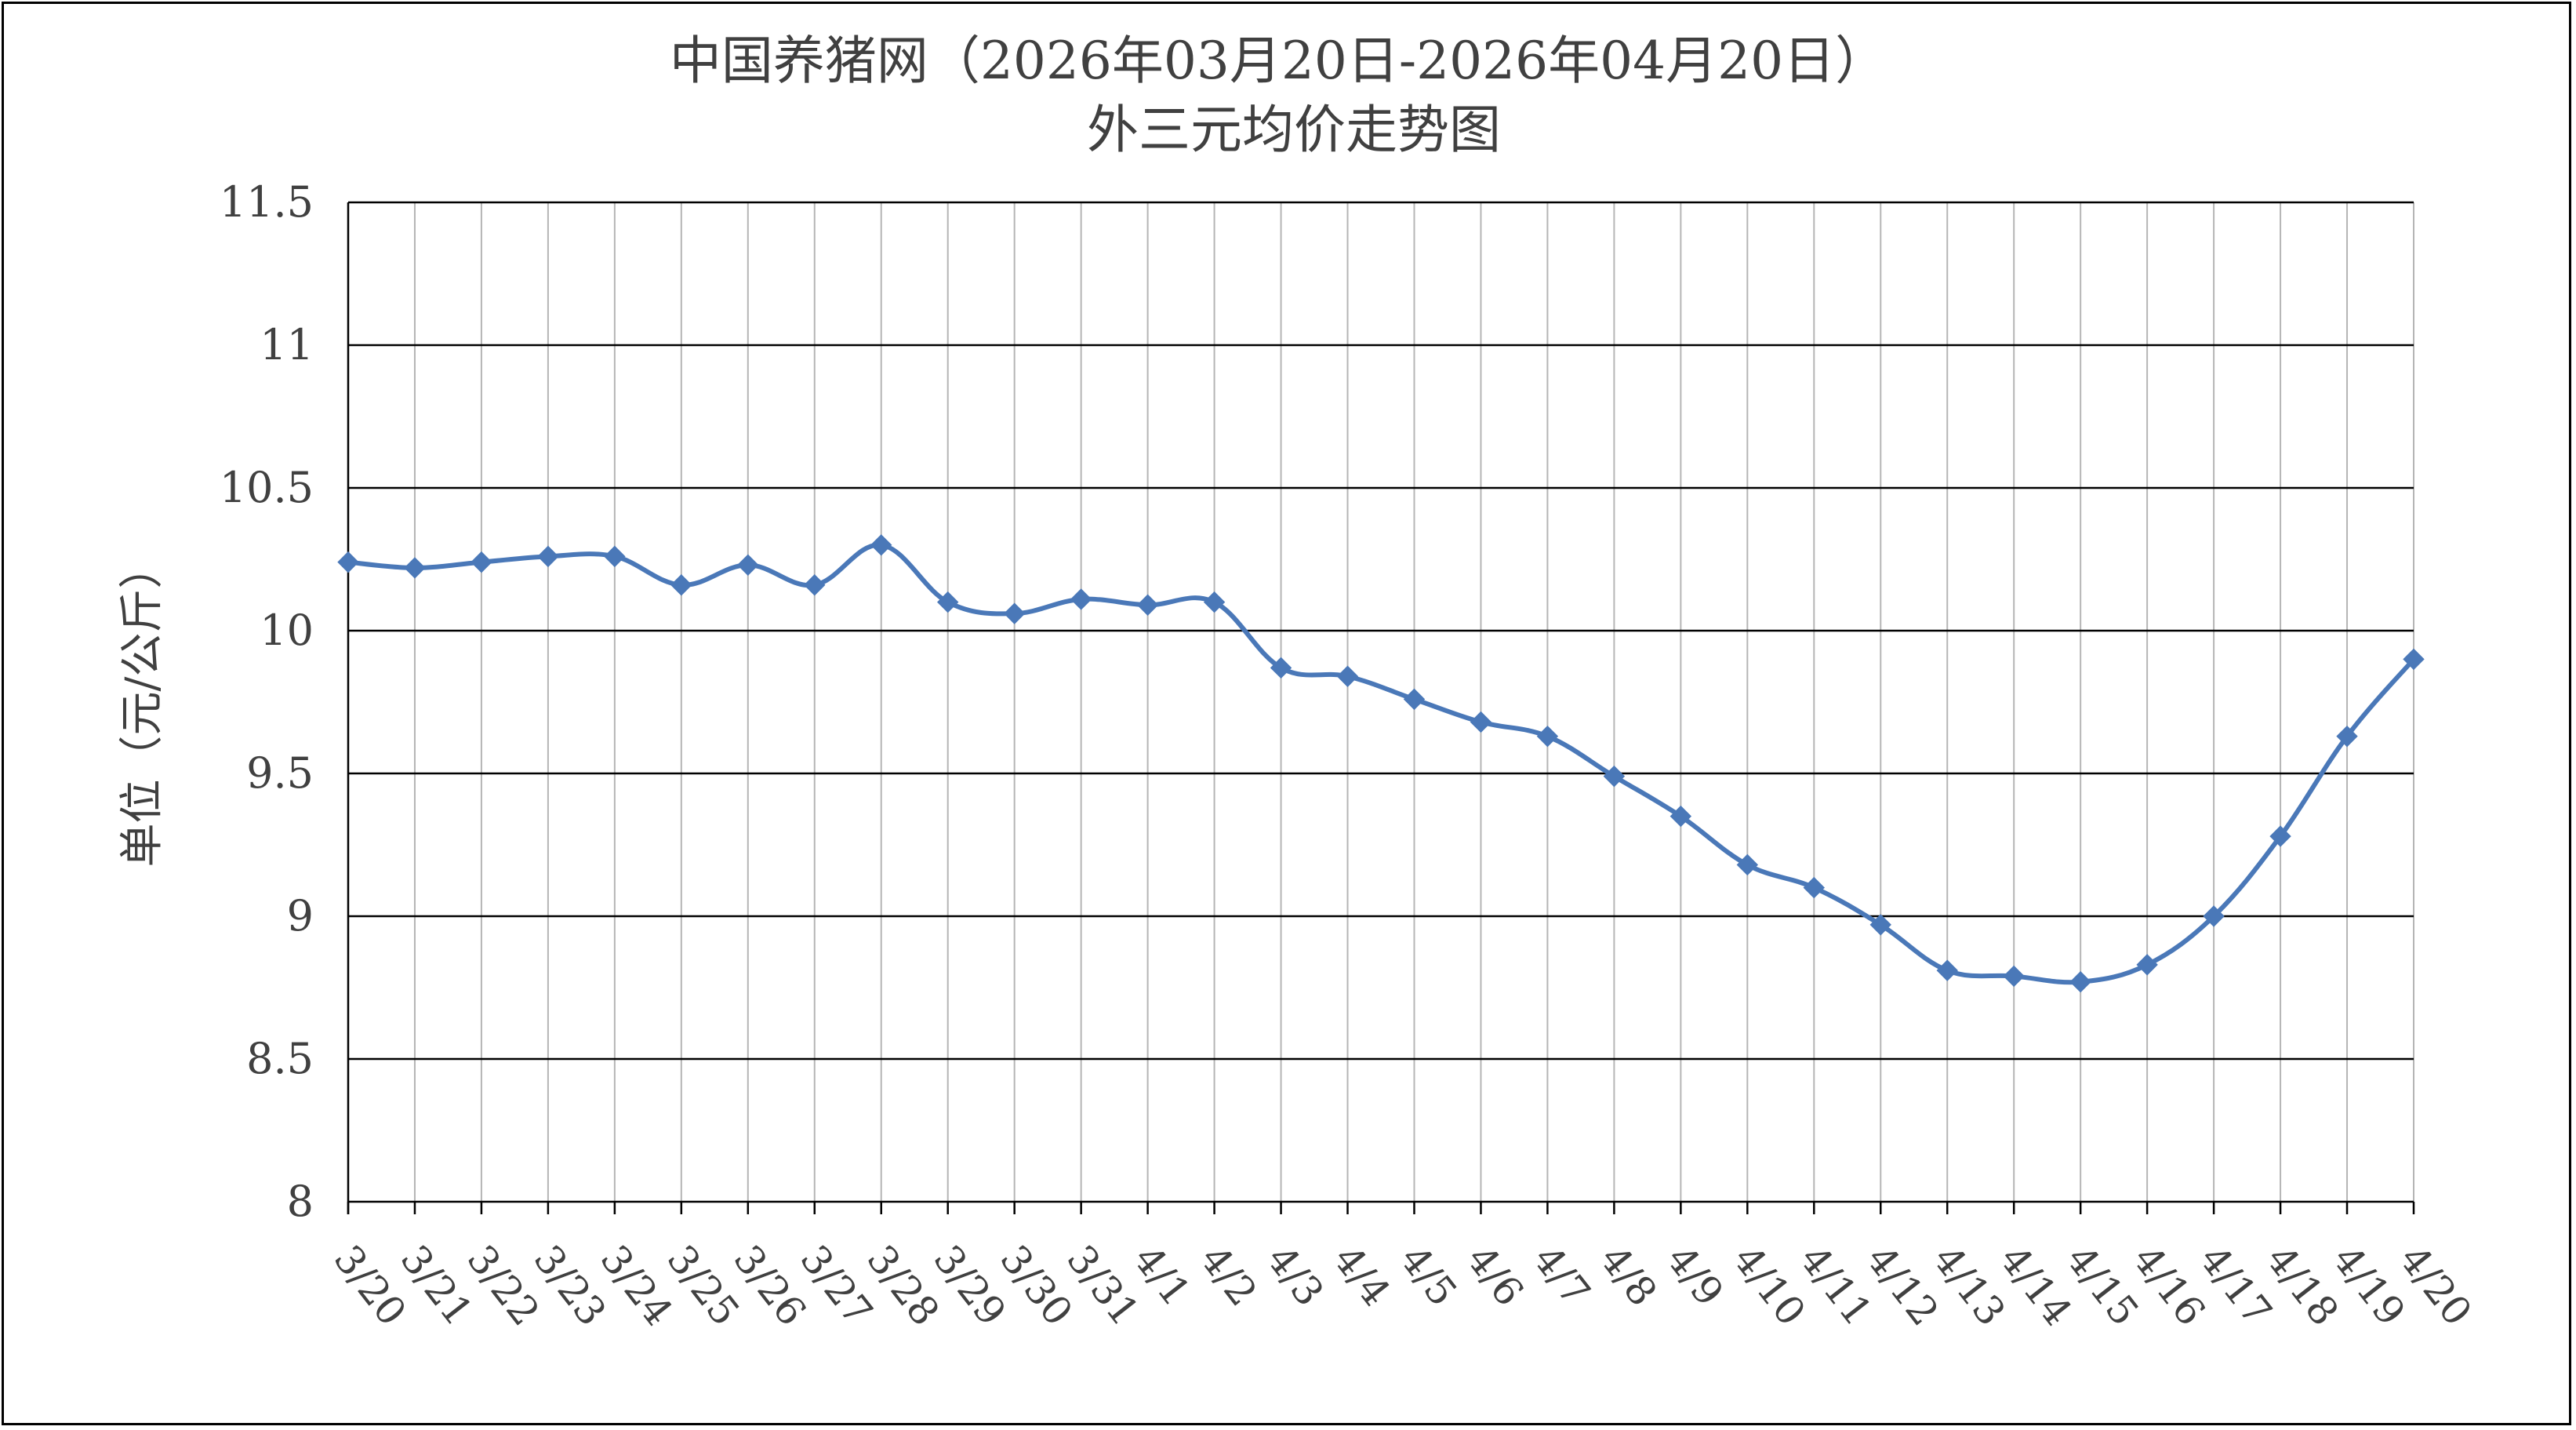 The image size is (2576, 1430). Describe the element at coordinates (142, 706) in the screenshot. I see `y-axis-label: 单位（元/公斤）` at that location.